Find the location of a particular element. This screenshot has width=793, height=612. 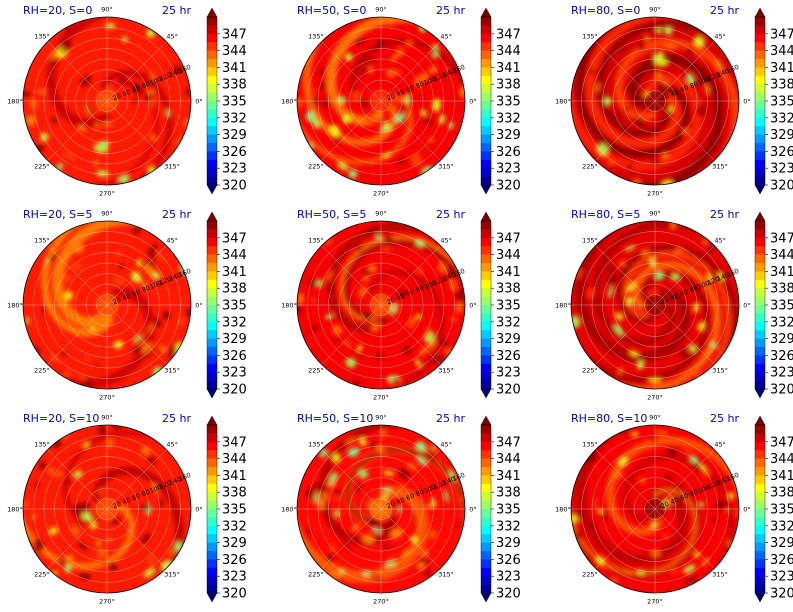

colorbar-tick-label: 329 is located at coordinates (781, 543).